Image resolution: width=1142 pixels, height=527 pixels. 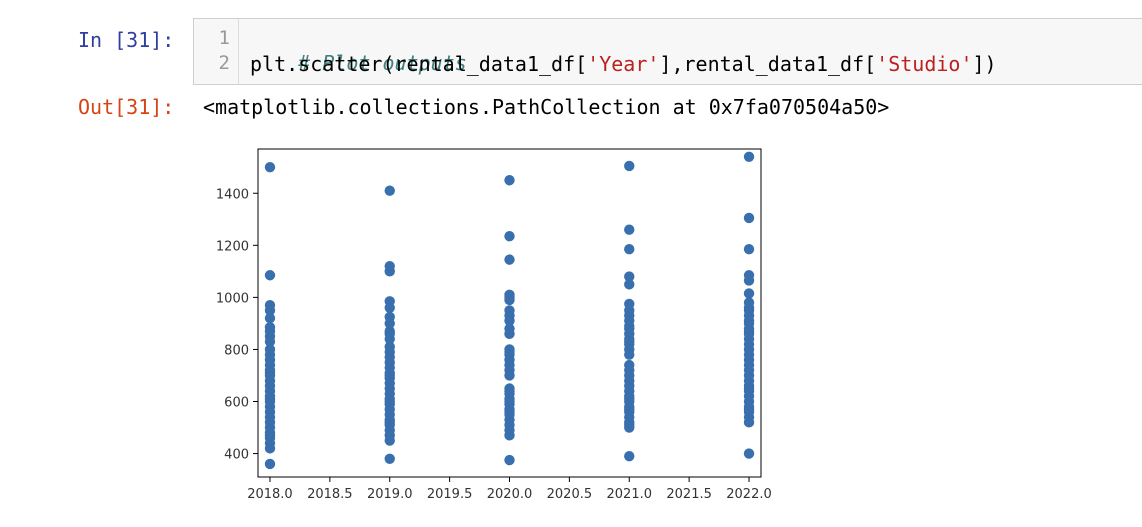 I want to click on y-tick-label: 1200, so click(x=232, y=246).